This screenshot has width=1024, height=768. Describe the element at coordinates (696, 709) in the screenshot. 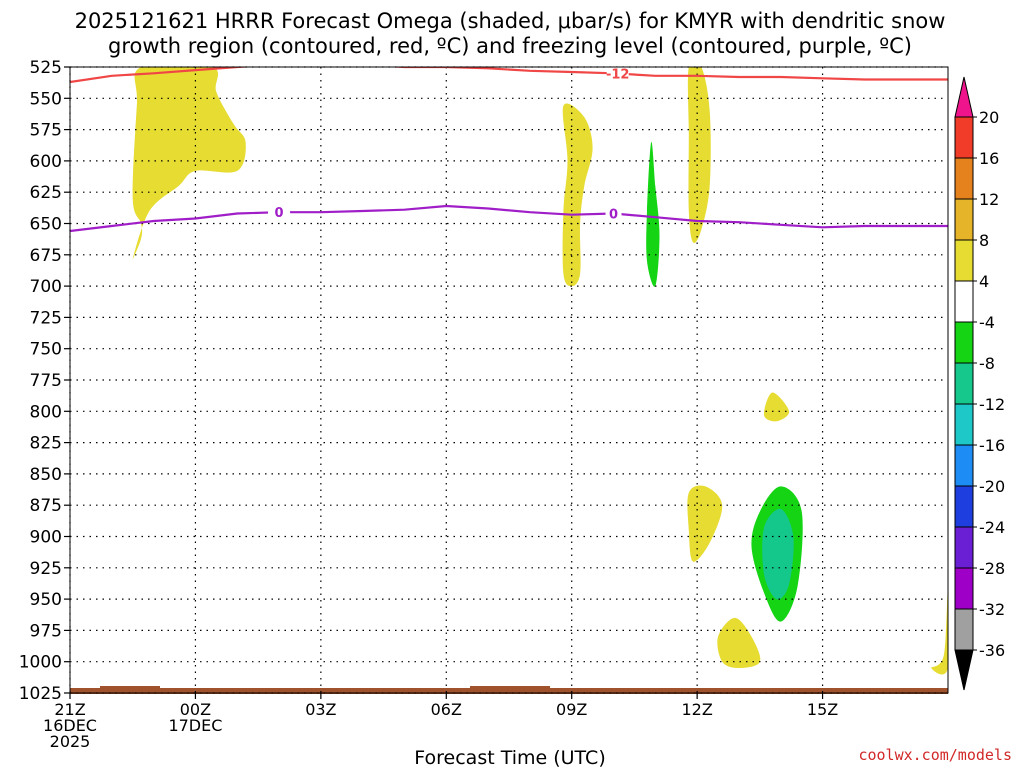

I see `x-tick-label-12Z-1: 12Z` at that location.